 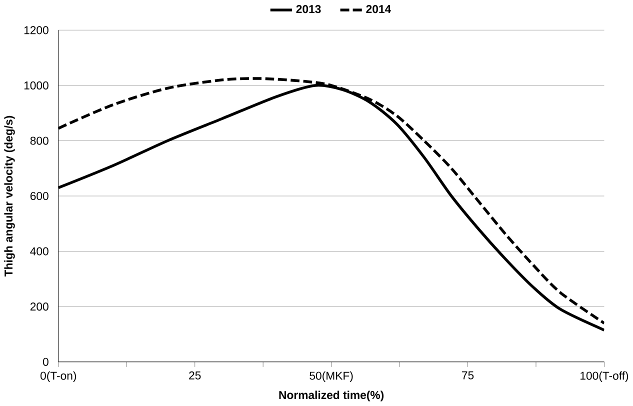 What do you see at coordinates (39, 141) in the screenshot?
I see `y-tick-label: 800` at bounding box center [39, 141].